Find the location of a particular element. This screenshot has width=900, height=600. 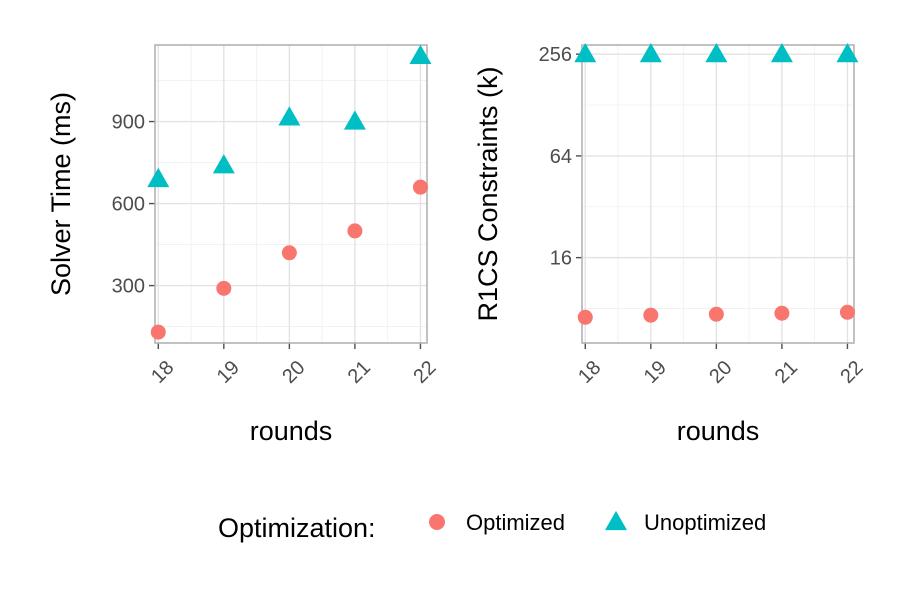

y-axis-title: Solver Time (ms) is located at coordinates (61, 194).